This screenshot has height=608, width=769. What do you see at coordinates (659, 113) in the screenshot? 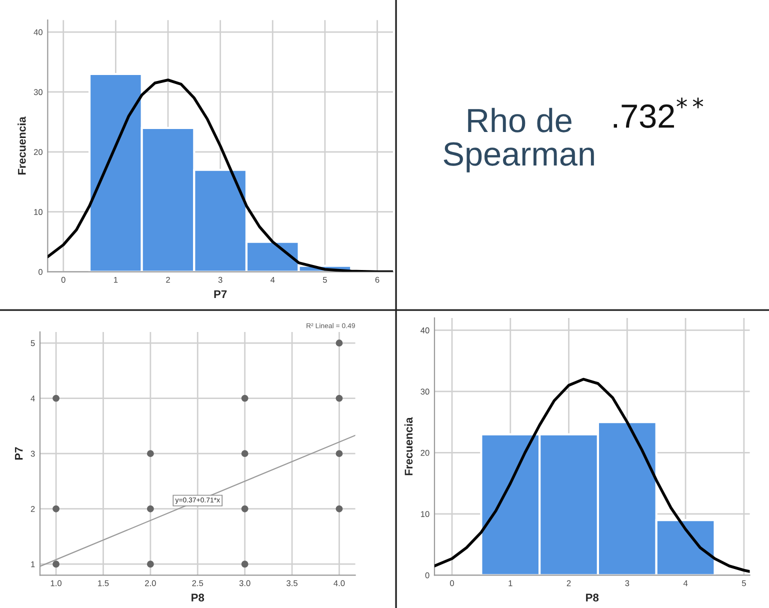
I see `text: .732$^{**}$` at bounding box center [659, 113].